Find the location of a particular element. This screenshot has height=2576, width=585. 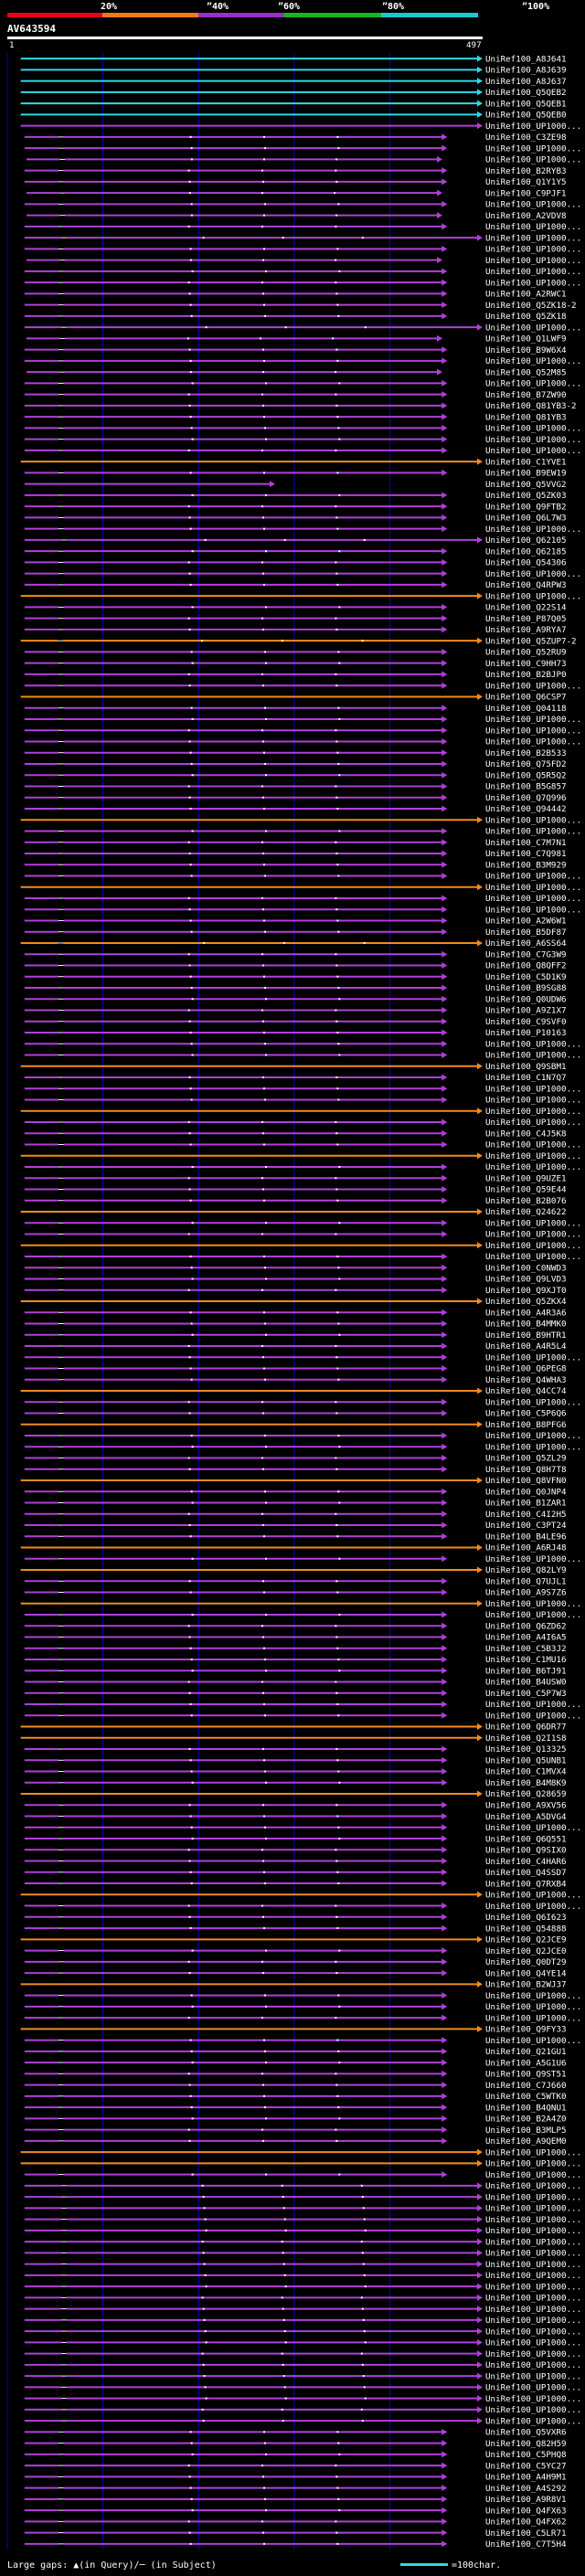

hit-row: UniRef100_A8J641 is located at coordinates (294, 59).